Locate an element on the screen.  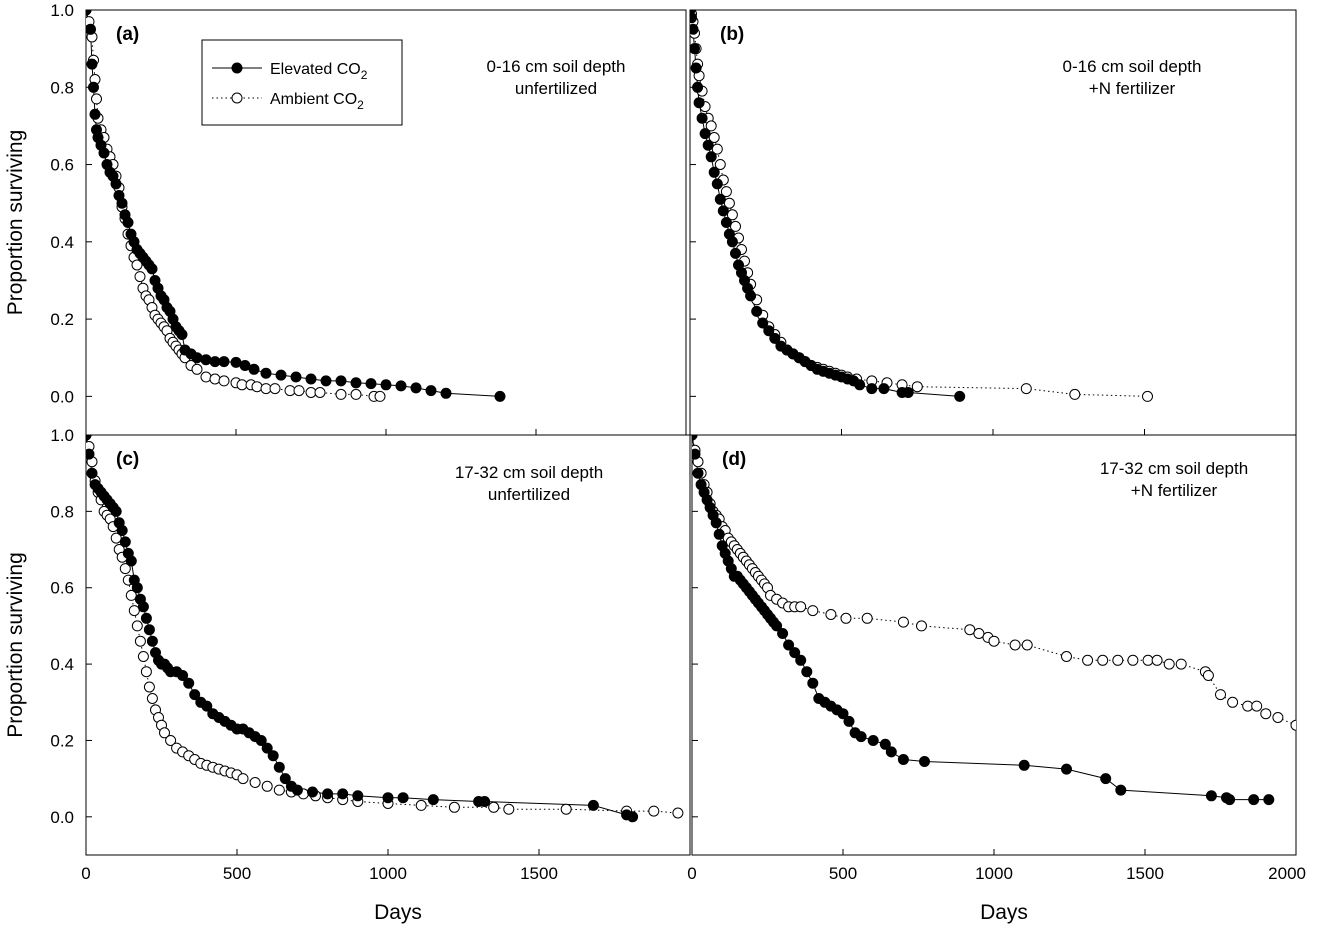
y-tick-label: 0.8 is located at coordinates (62, 87).